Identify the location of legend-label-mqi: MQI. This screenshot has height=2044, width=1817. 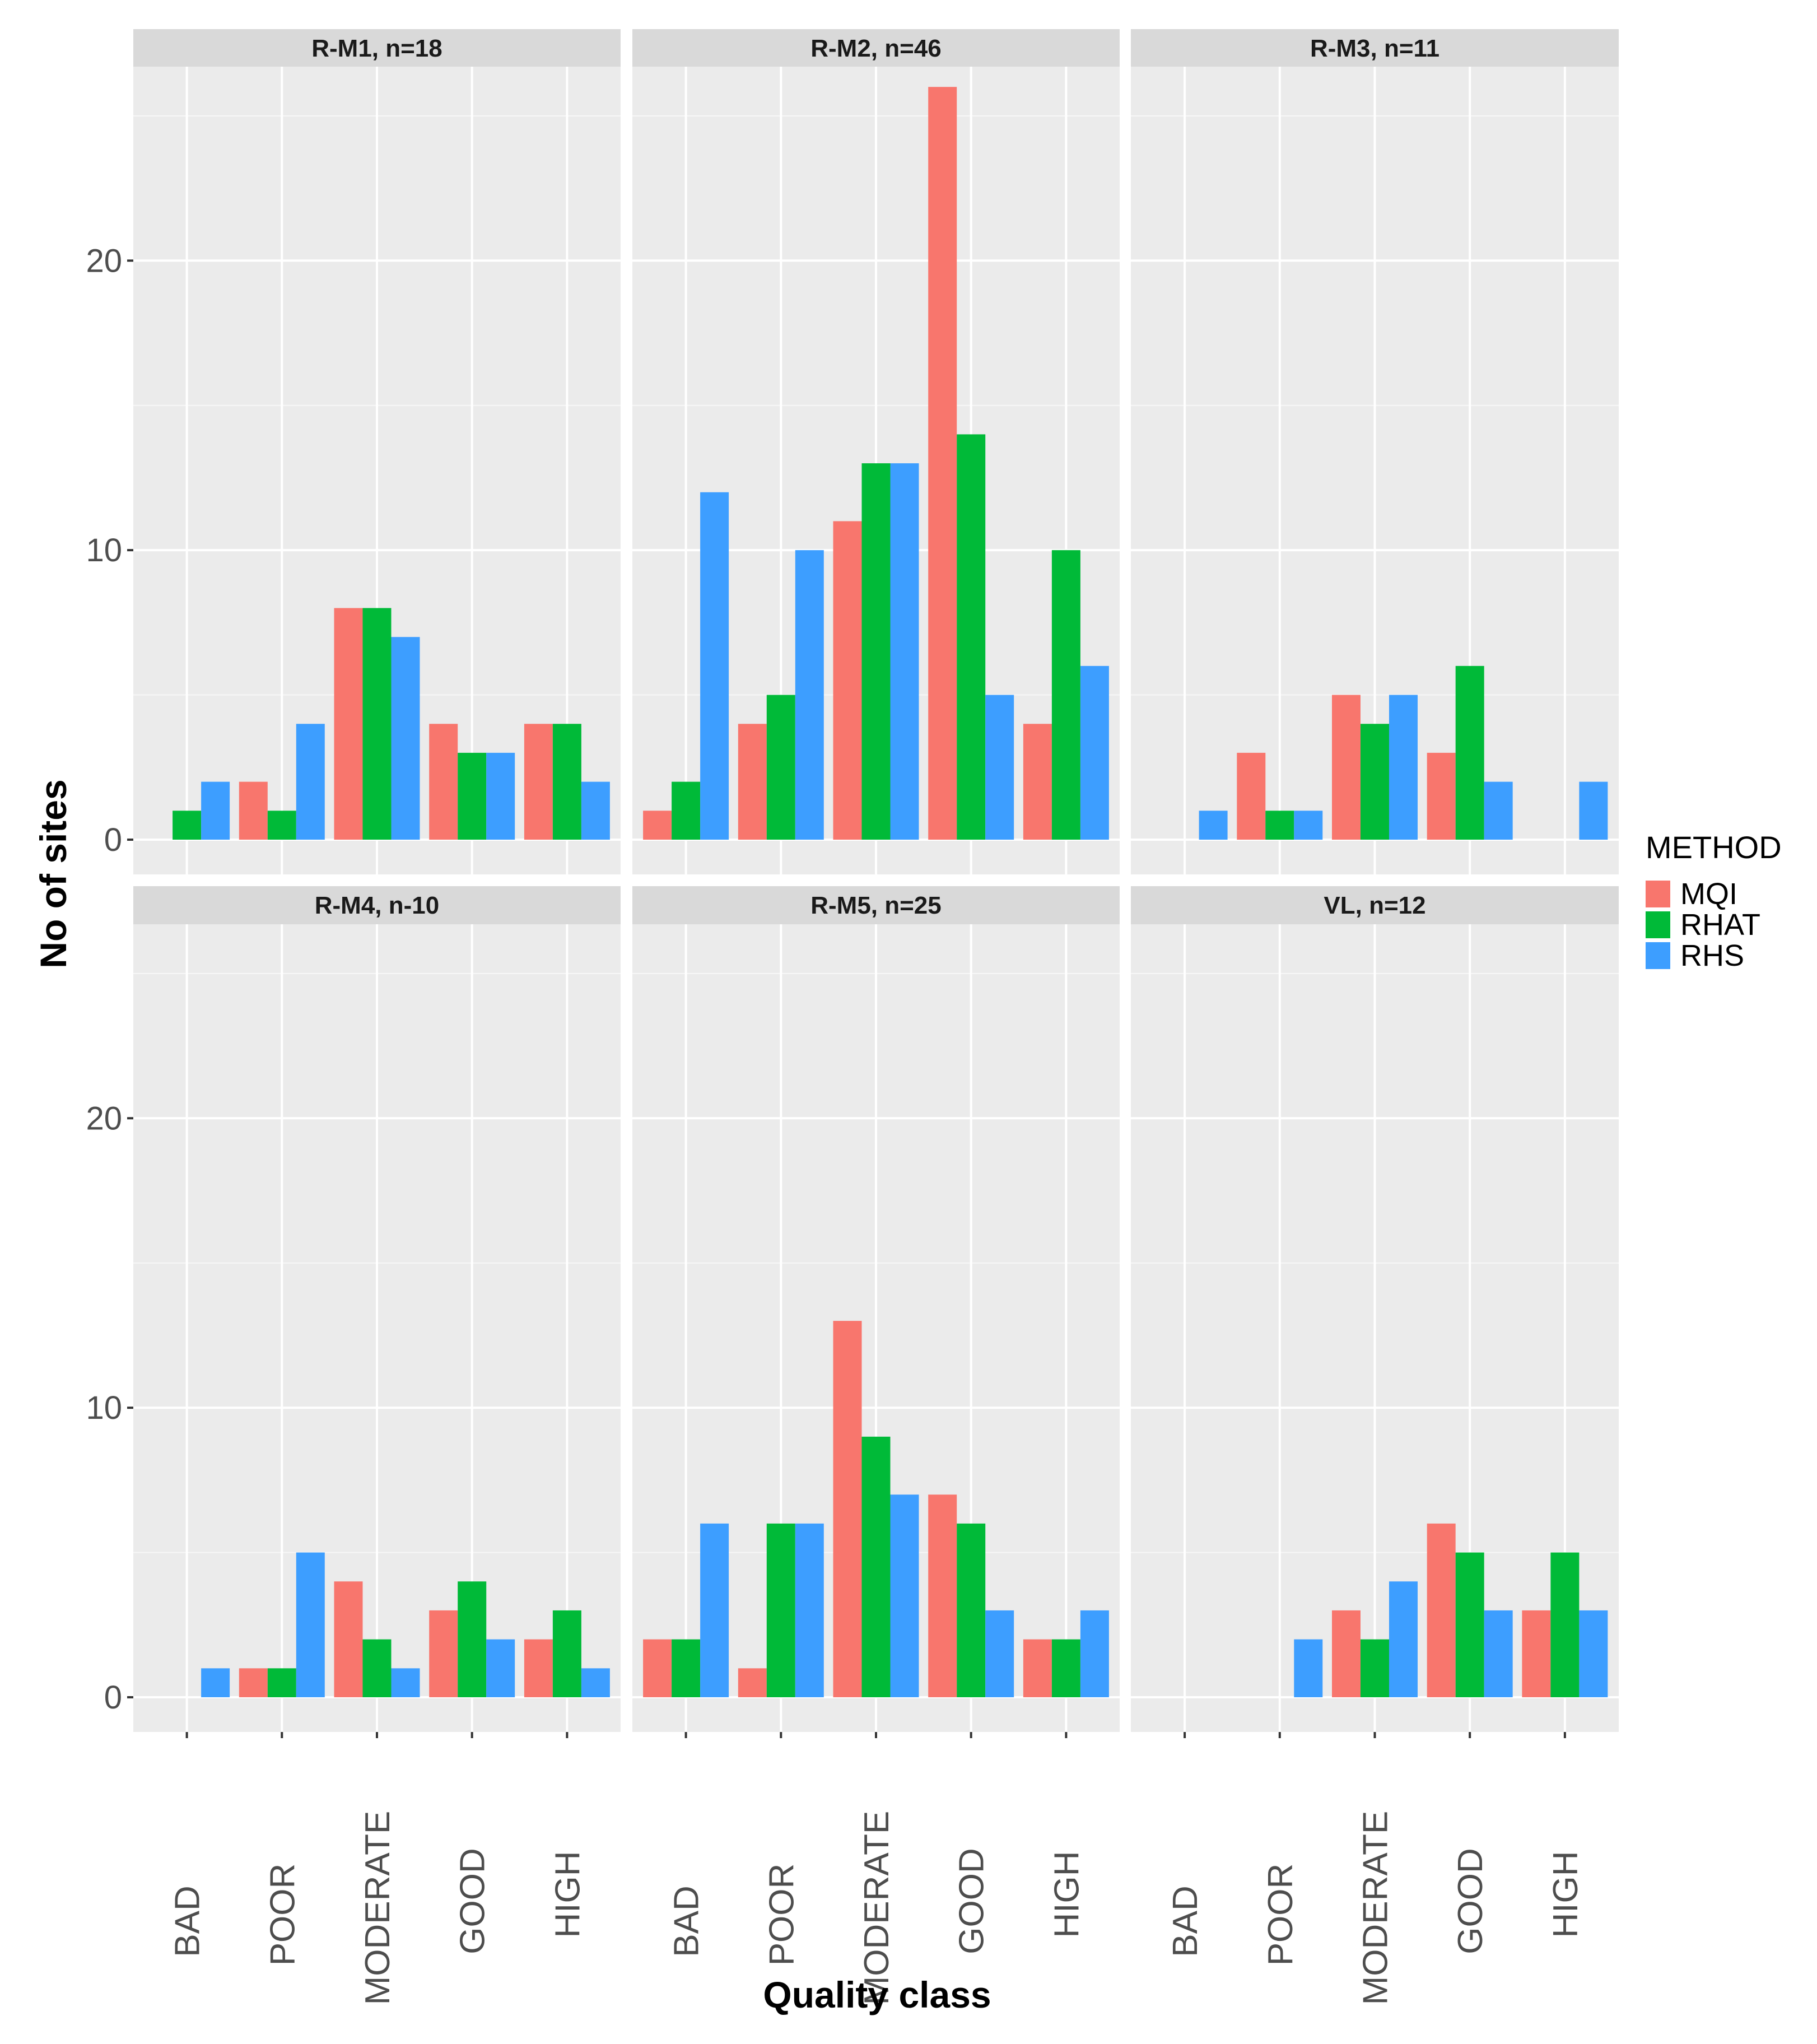
(1708, 894).